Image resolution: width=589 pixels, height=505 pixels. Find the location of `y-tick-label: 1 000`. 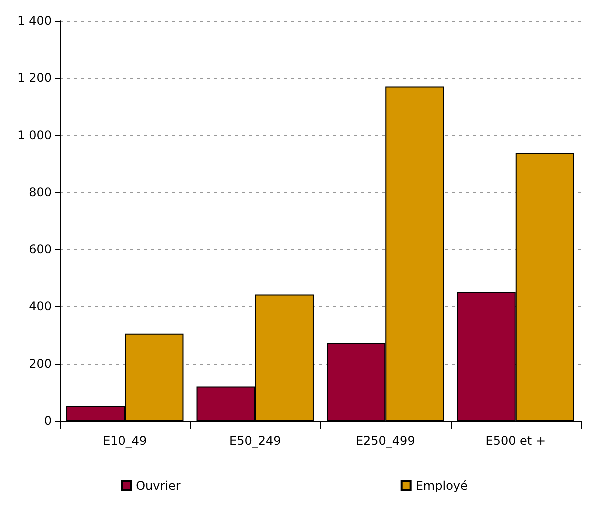

y-tick-label: 1 000 is located at coordinates (35, 135).